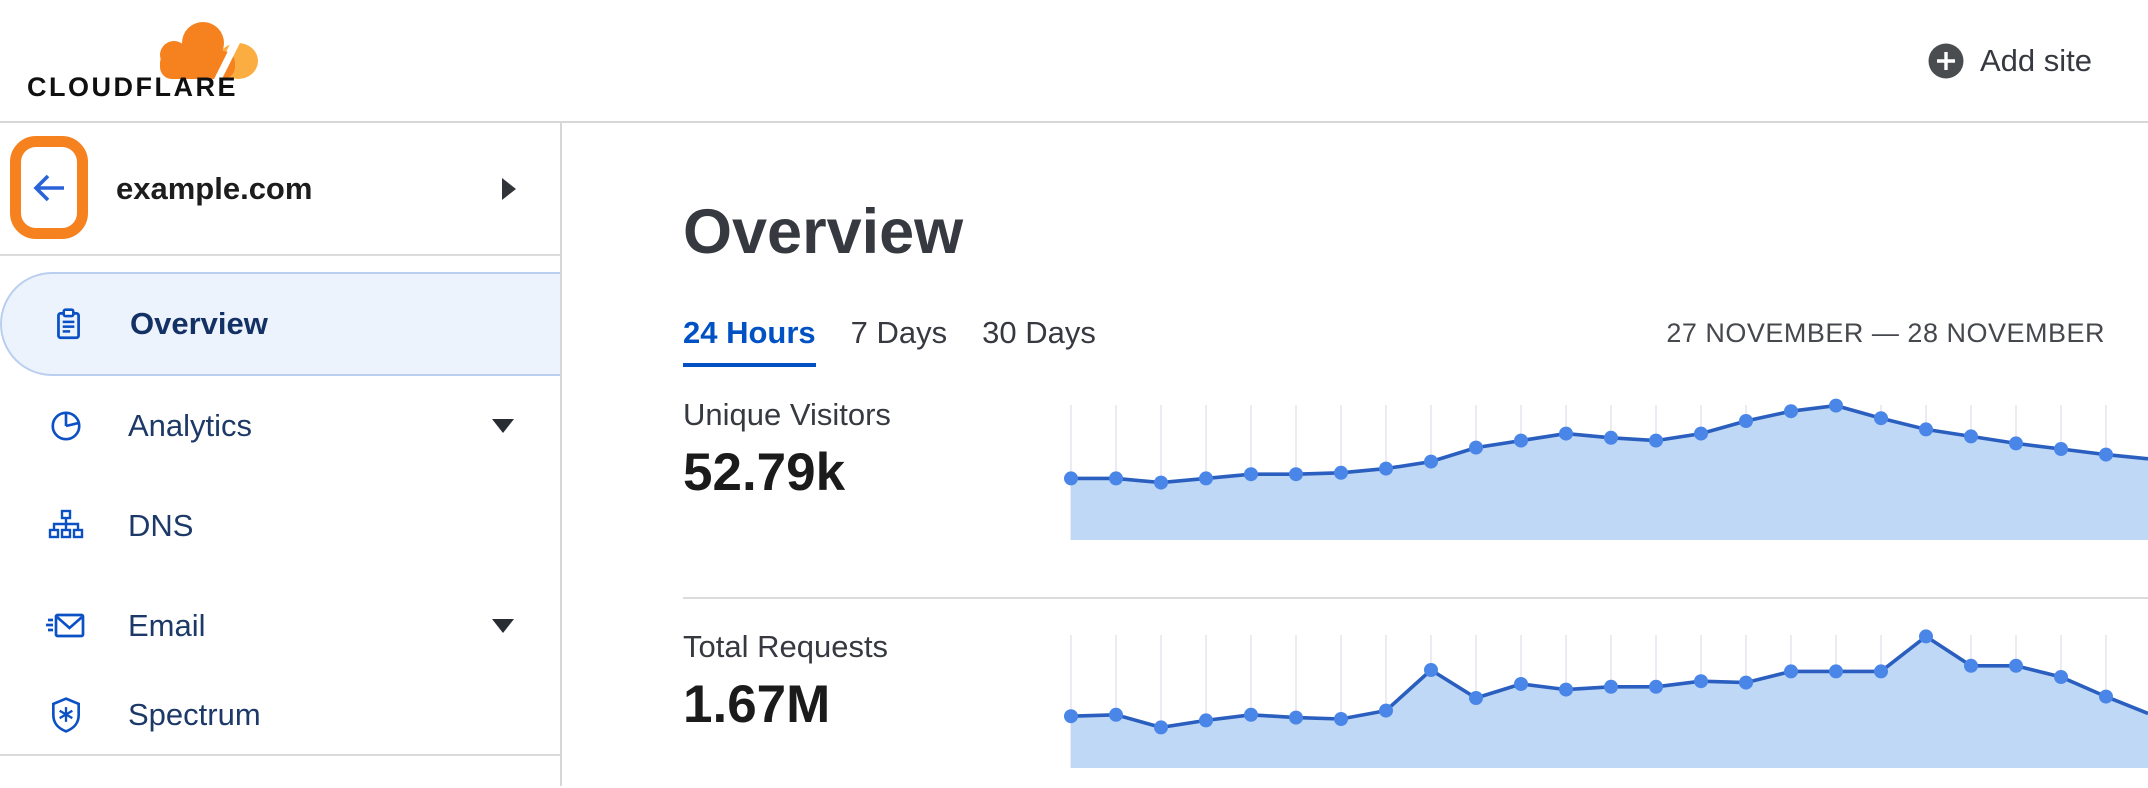 The height and width of the screenshot is (788, 2148). I want to click on metric-value: 52.79k, so click(764, 473).